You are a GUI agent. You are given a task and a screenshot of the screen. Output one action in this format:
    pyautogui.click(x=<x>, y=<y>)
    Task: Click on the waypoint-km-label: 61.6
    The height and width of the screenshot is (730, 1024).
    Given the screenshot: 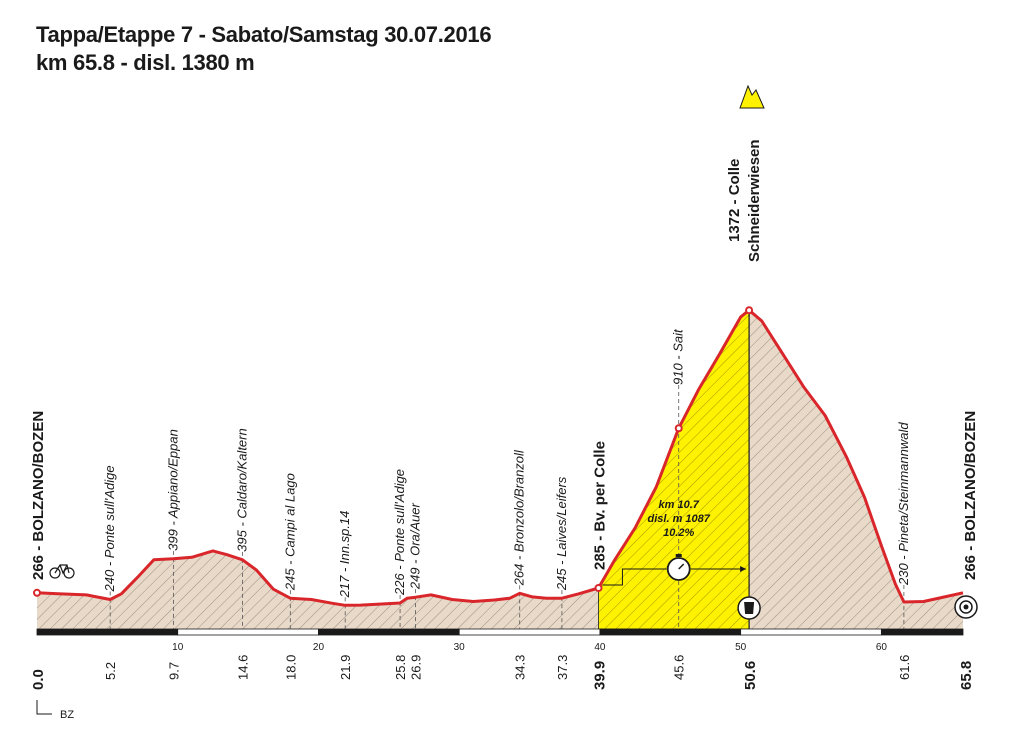 What is the action you would take?
    pyautogui.click(x=904, y=667)
    